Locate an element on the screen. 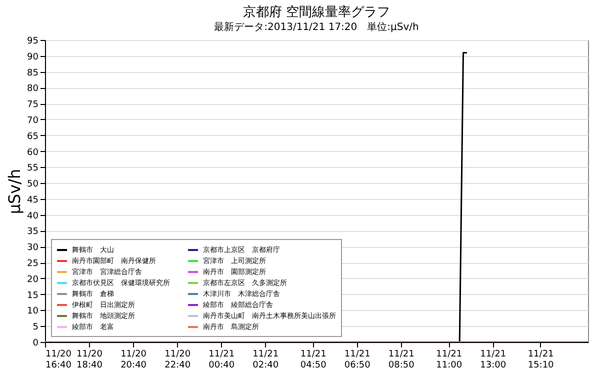 The image size is (600, 375). x-tick-label: 11/21 04:50 is located at coordinates (313, 360).